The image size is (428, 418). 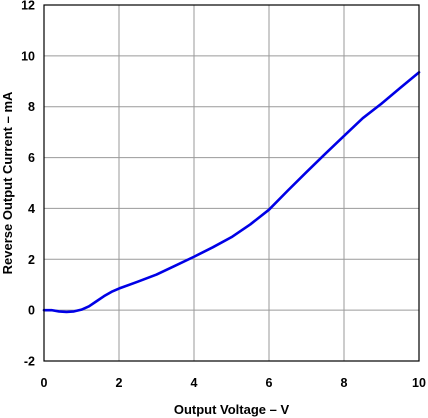 What do you see at coordinates (31, 158) in the screenshot?
I see `y-tick-label-4: 6` at bounding box center [31, 158].